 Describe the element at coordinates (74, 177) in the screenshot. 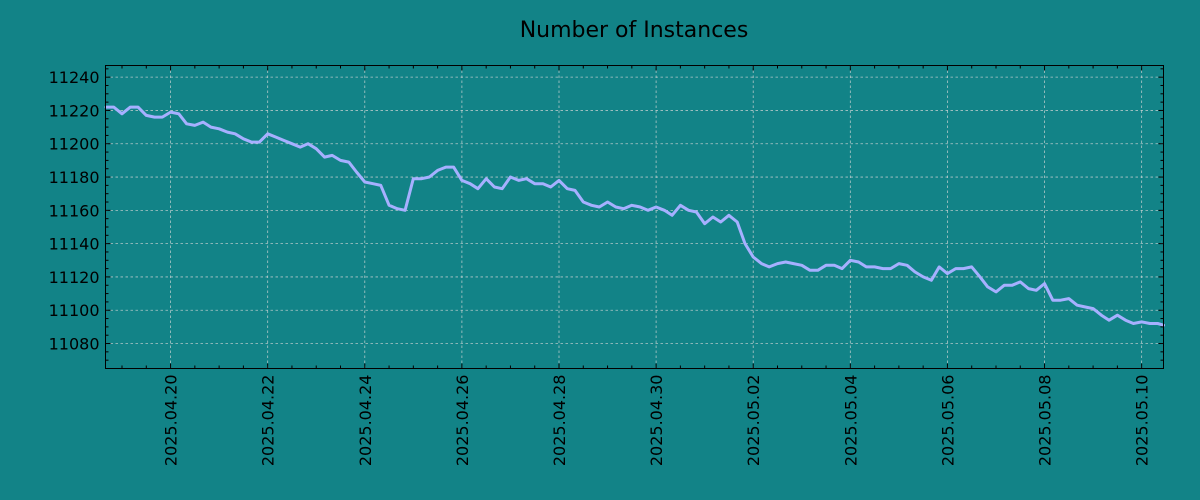

I see `y-tick-label: 11180` at that location.